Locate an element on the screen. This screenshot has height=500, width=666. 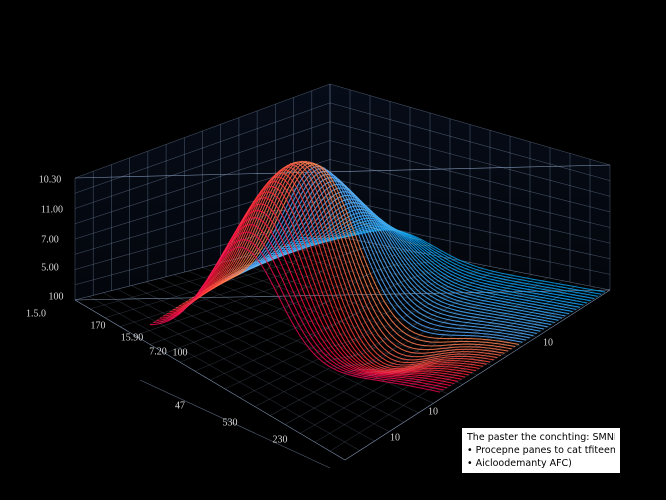
legend-item: • Procepne panes to cat tfiteenaltyly is located at coordinates (541, 450).